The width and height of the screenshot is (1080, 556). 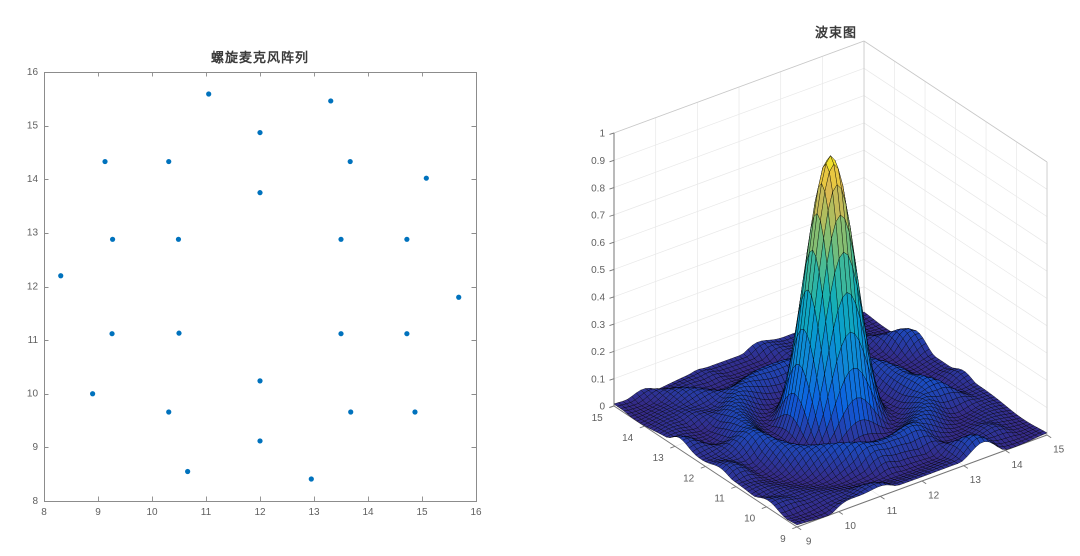 I want to click on mic-array-title: 螺旋麦克风阵列, so click(x=259, y=57).